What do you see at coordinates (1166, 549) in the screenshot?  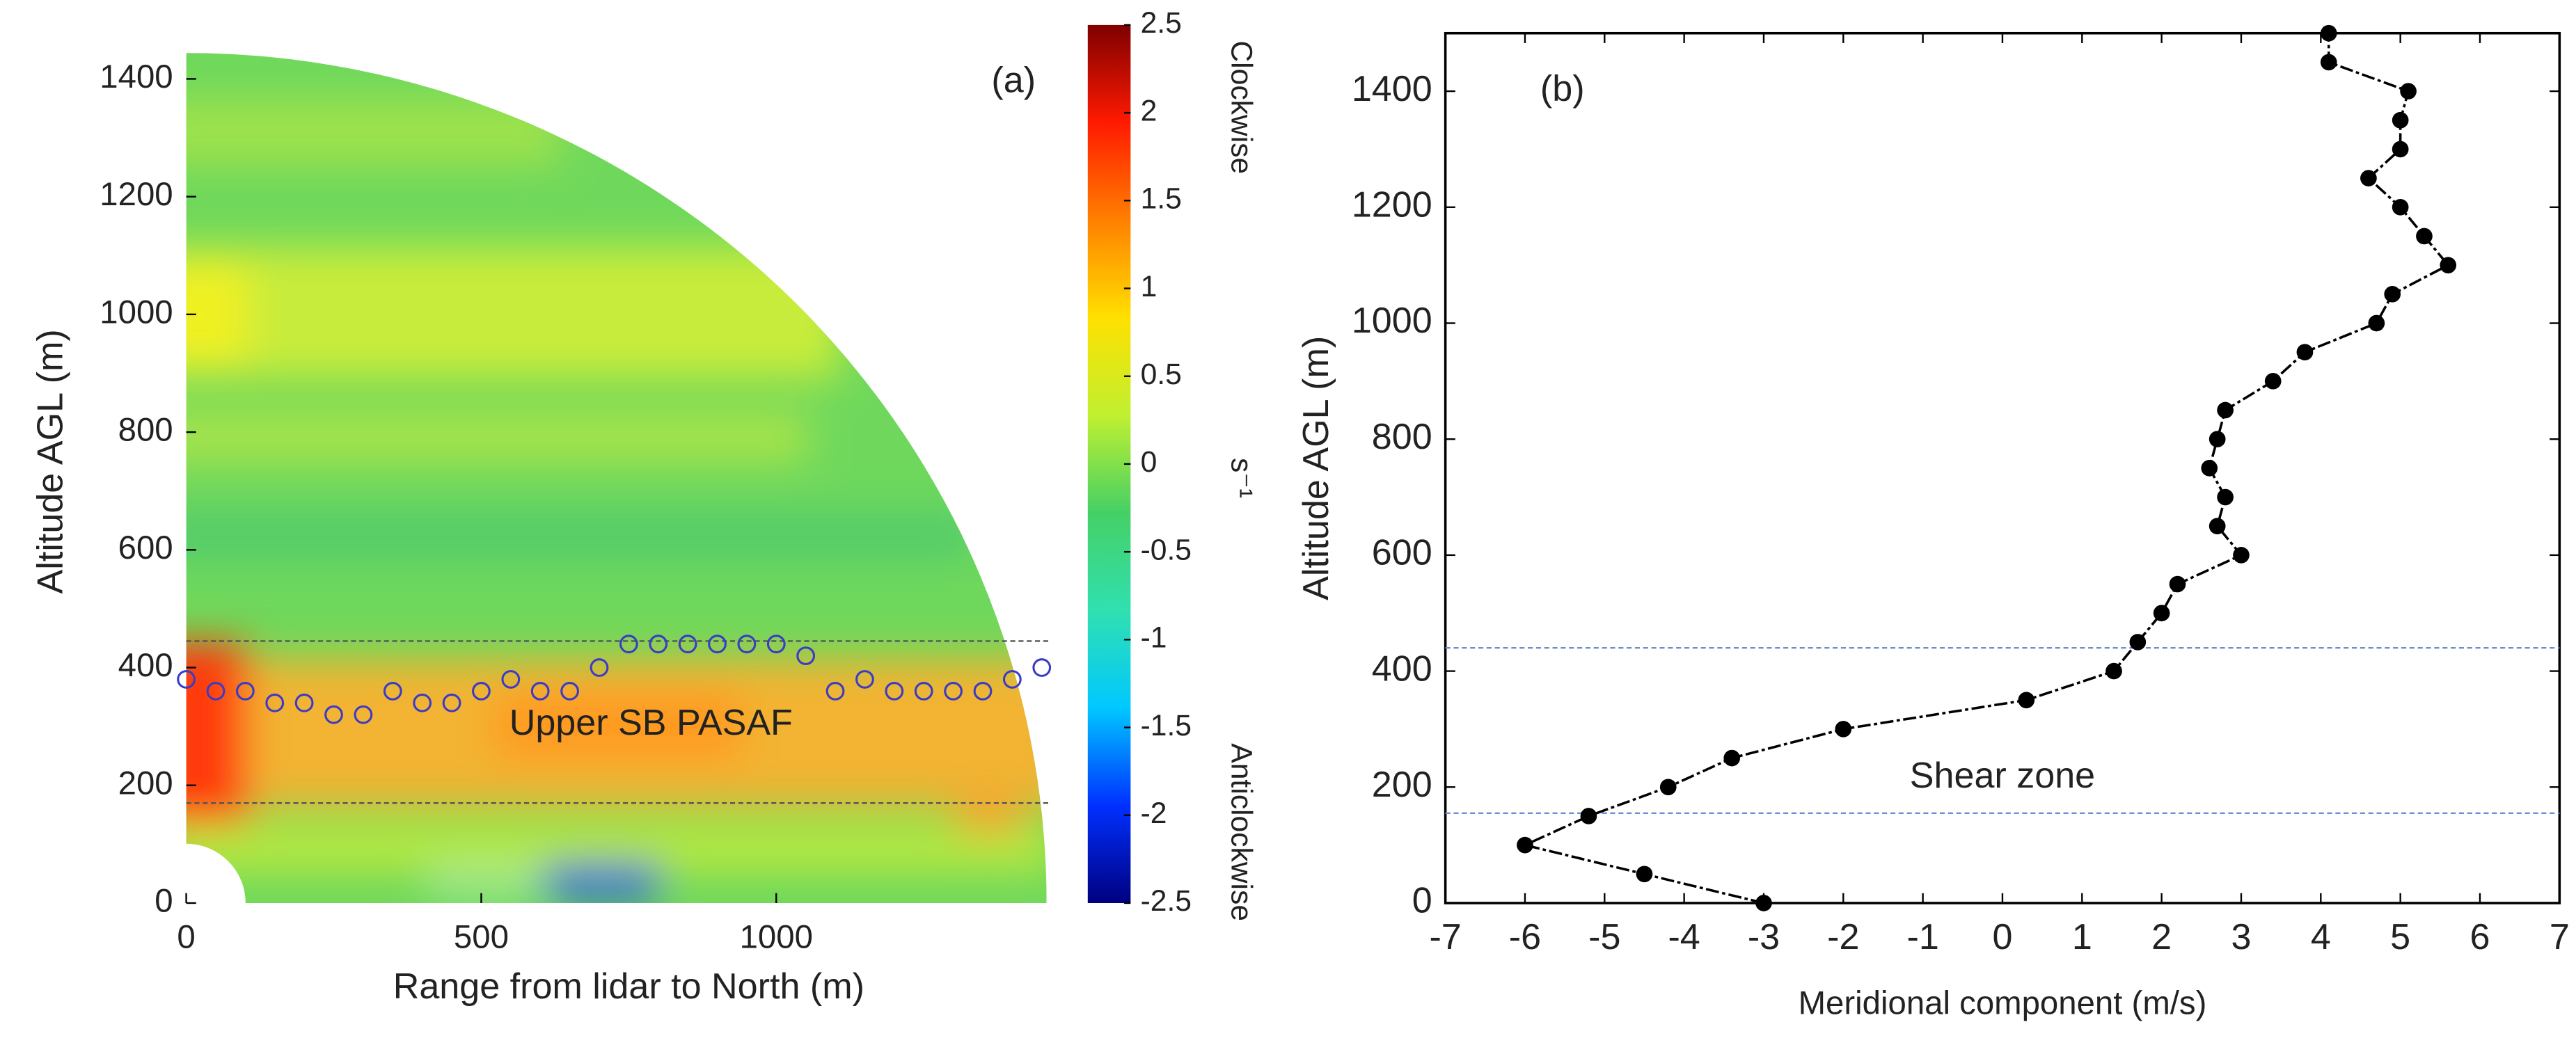 I see `colorbar-tick-label: -0.5` at bounding box center [1166, 549].